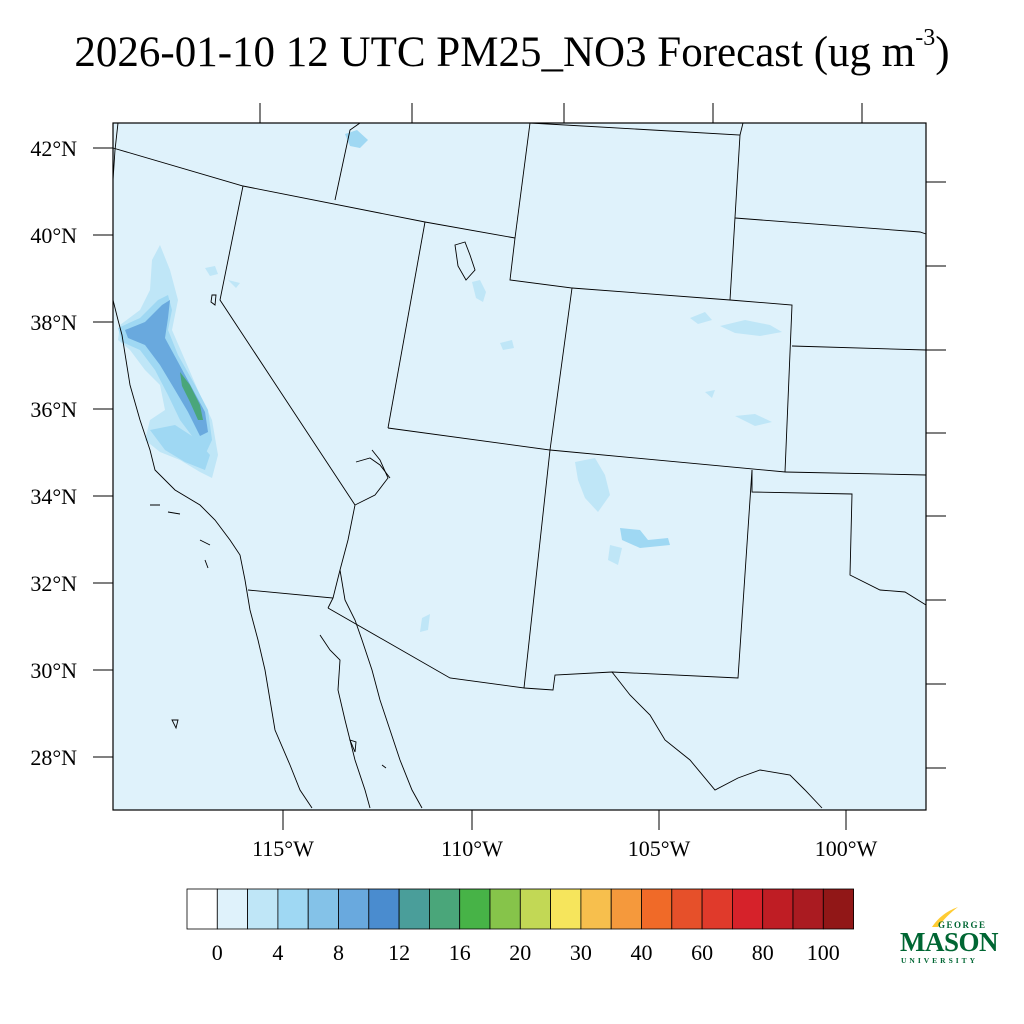  I want to click on lon-label: 100°W, so click(846, 848).